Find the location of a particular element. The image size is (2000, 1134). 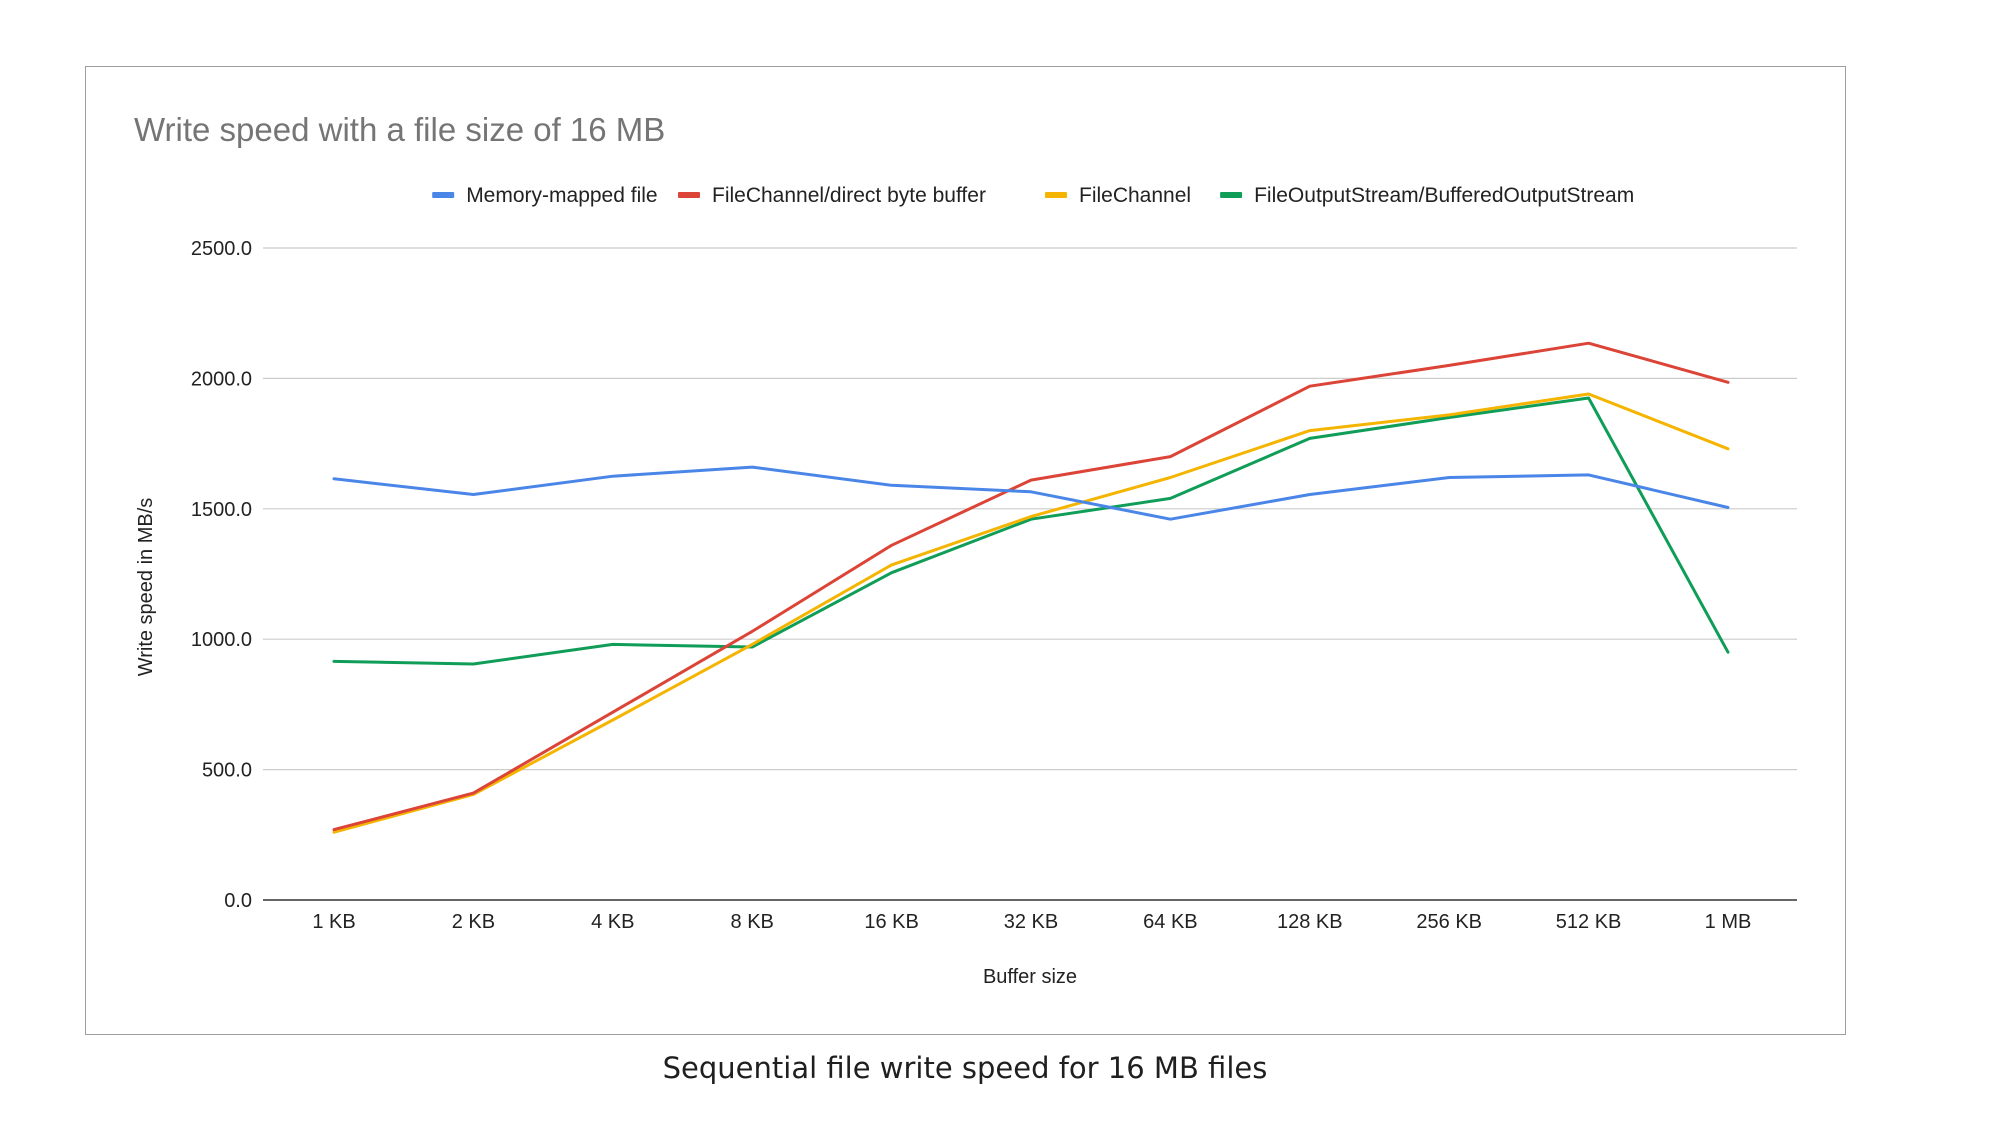

x-tick-label: 8 KB is located at coordinates (752, 922).